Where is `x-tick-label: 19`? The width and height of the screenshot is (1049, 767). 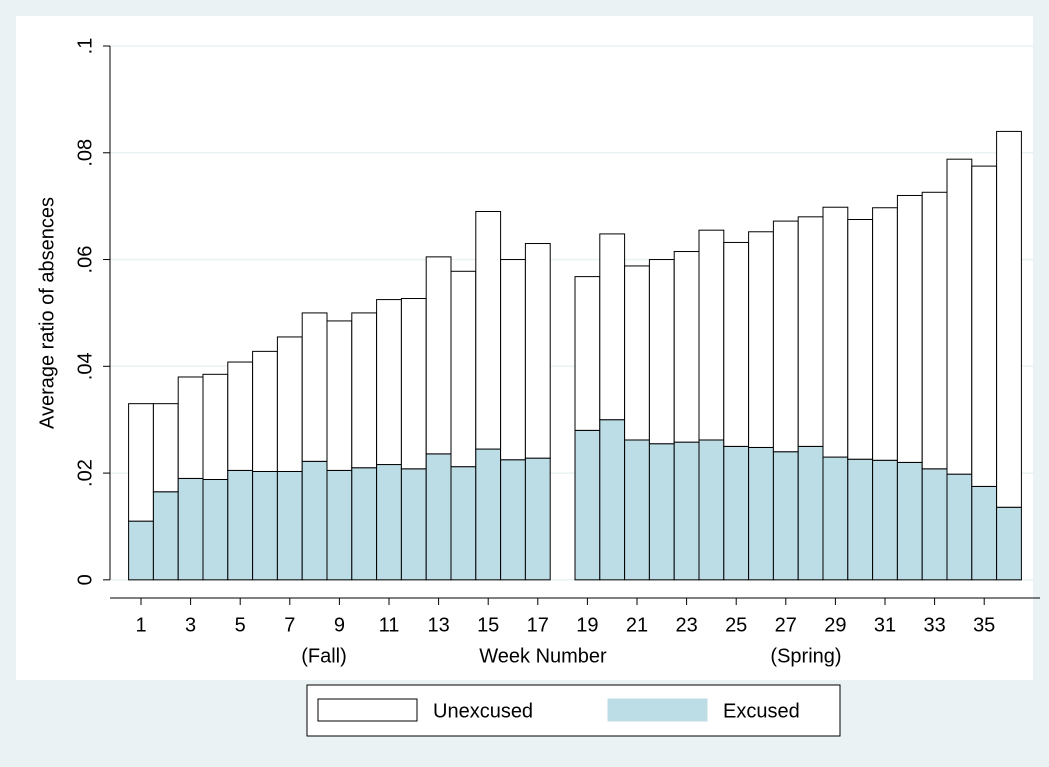
x-tick-label: 19 is located at coordinates (587, 625).